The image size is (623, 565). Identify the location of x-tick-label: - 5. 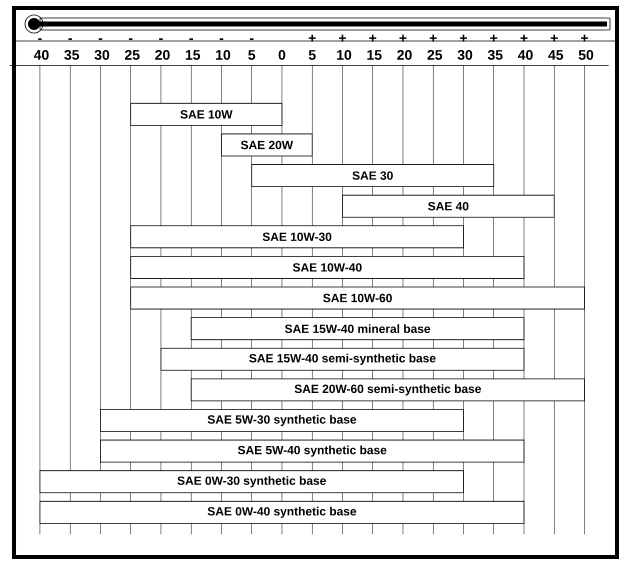
(252, 49).